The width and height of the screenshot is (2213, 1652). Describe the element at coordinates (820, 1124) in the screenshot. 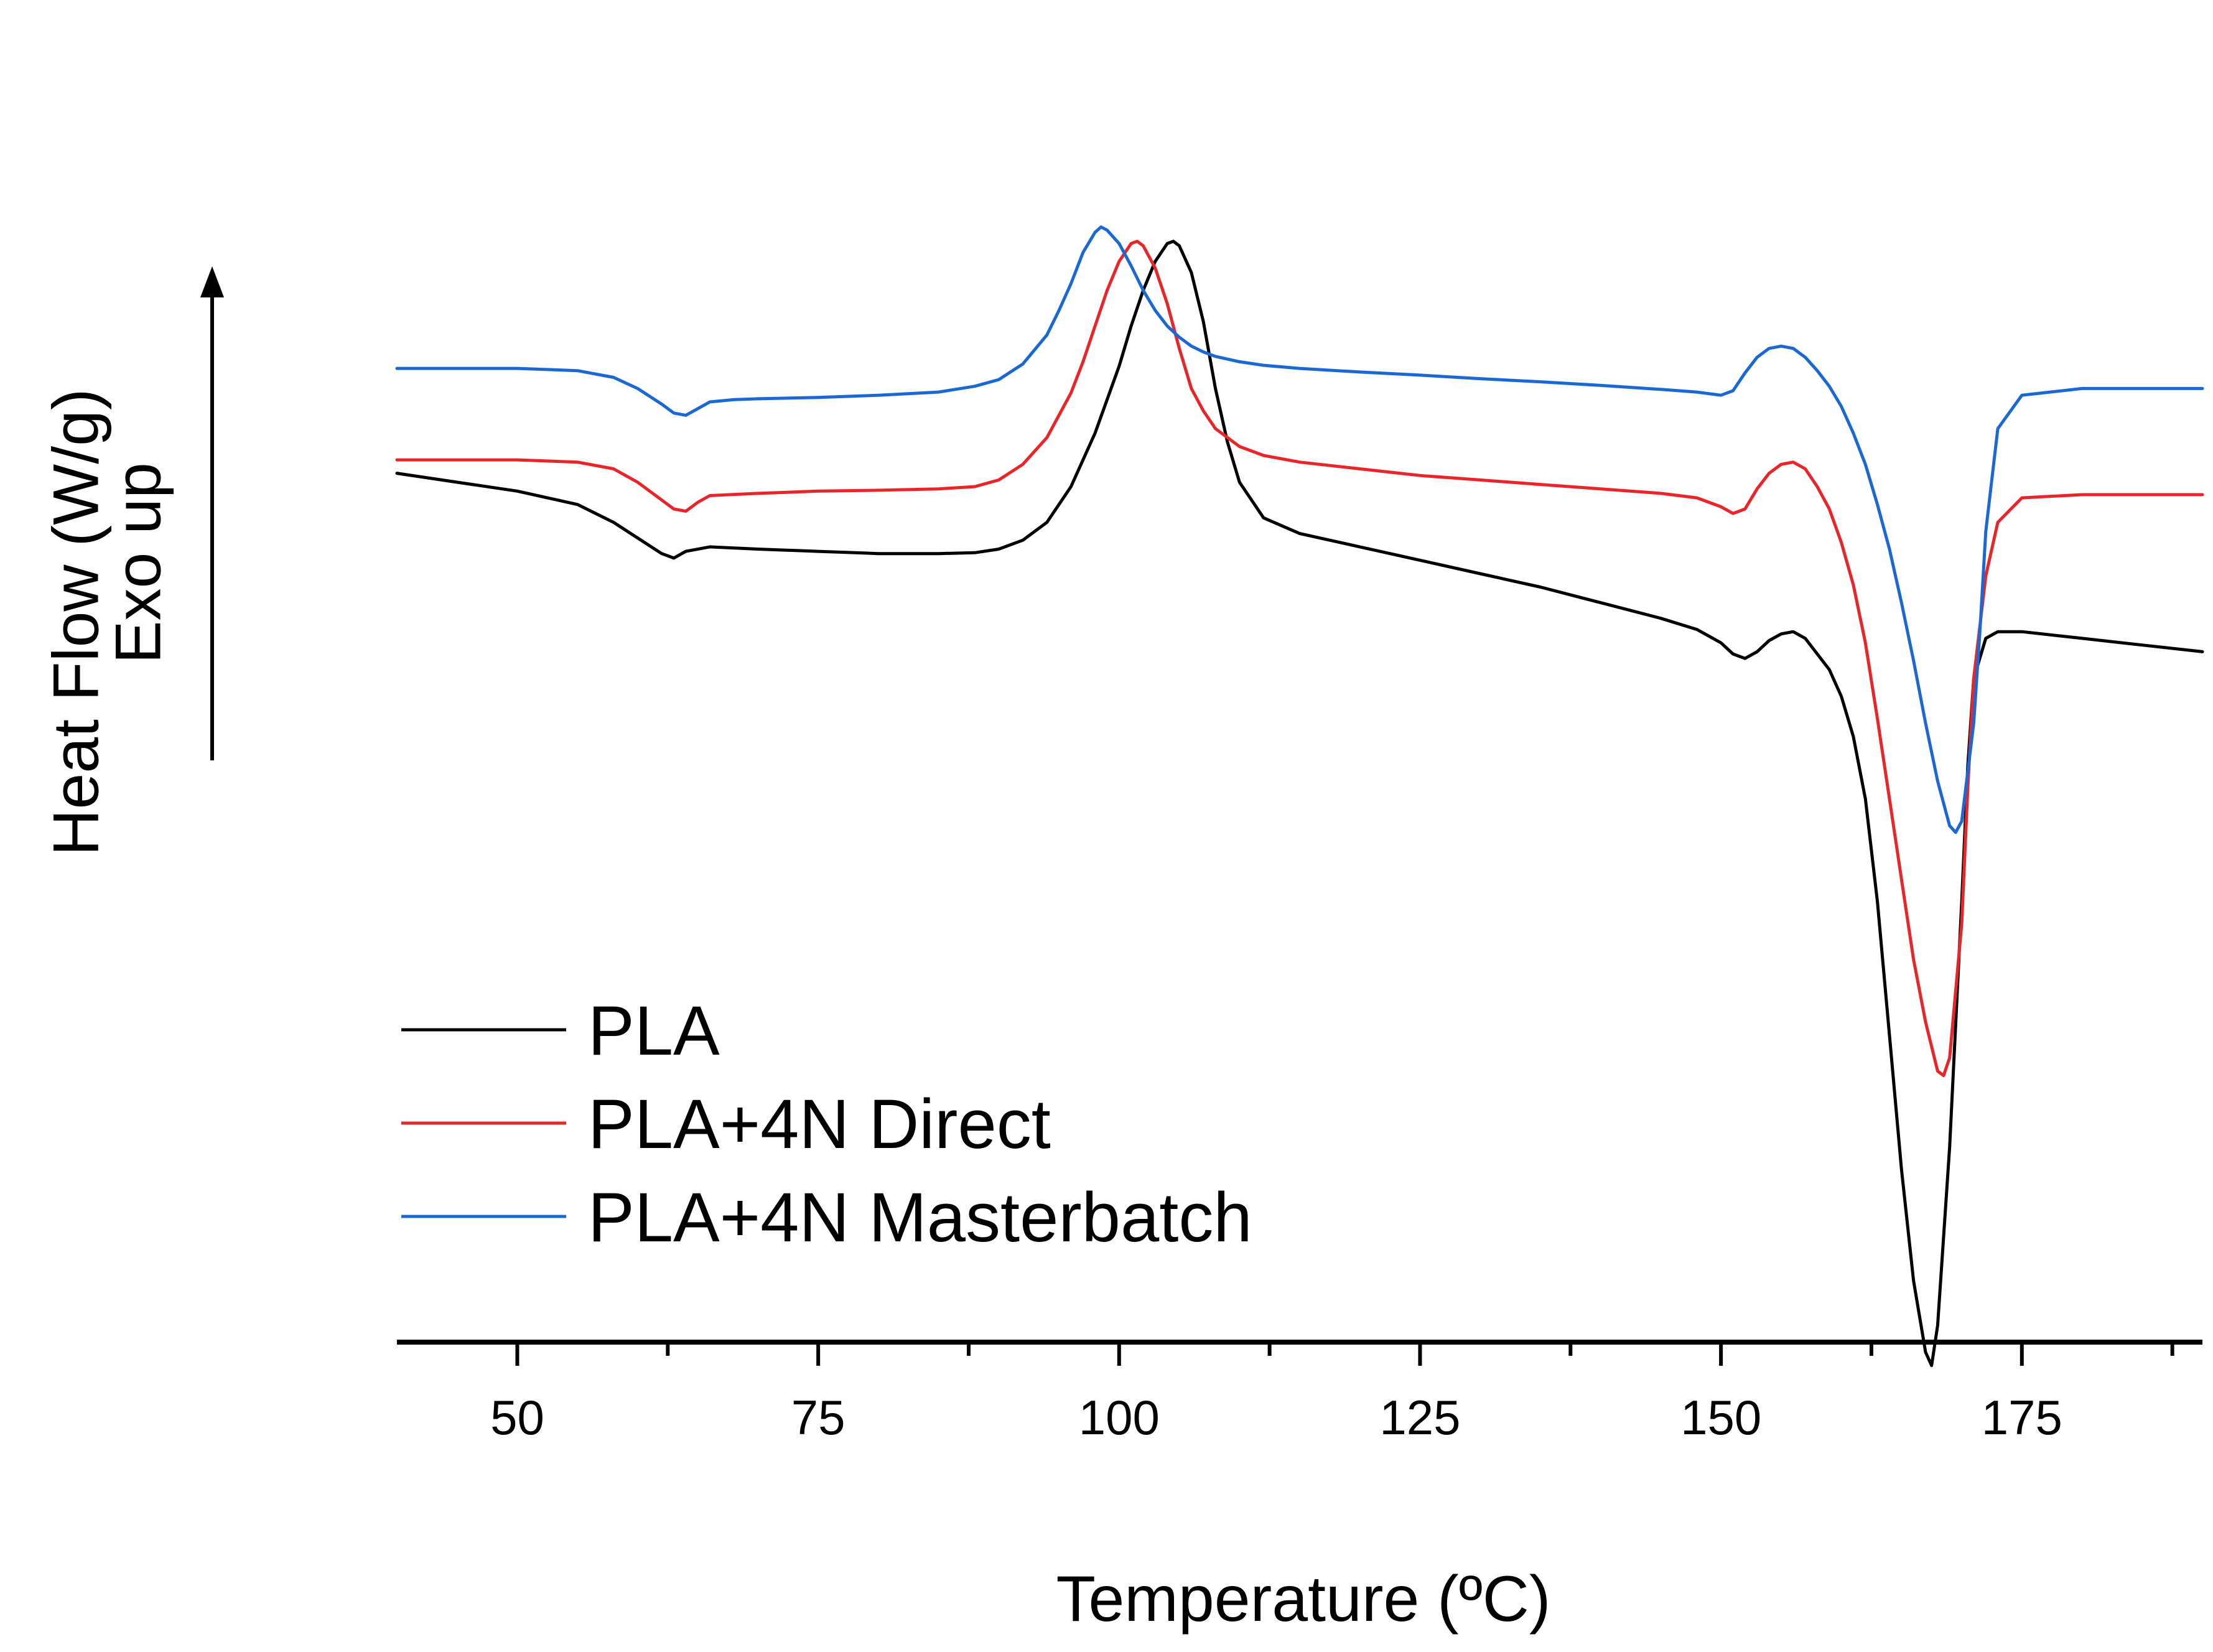

I see `legend-label-pla-4n-direct: PLA+4N Direct` at that location.